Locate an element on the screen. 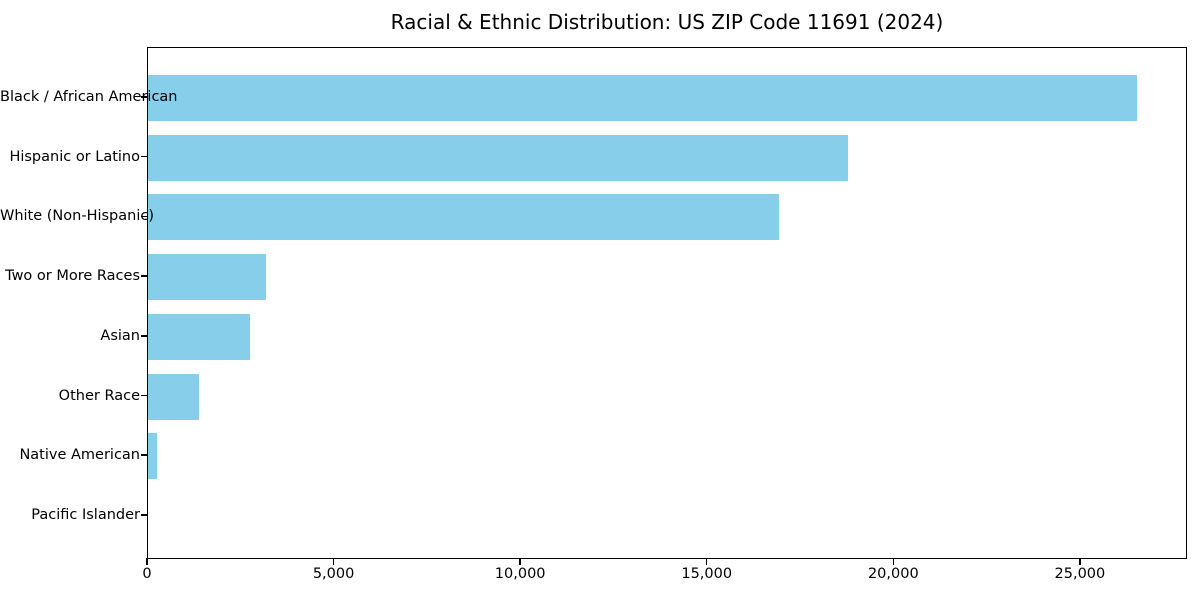  y-axis-label-white-non-hispanic: White (Non-Hispanic) is located at coordinates (77, 216).